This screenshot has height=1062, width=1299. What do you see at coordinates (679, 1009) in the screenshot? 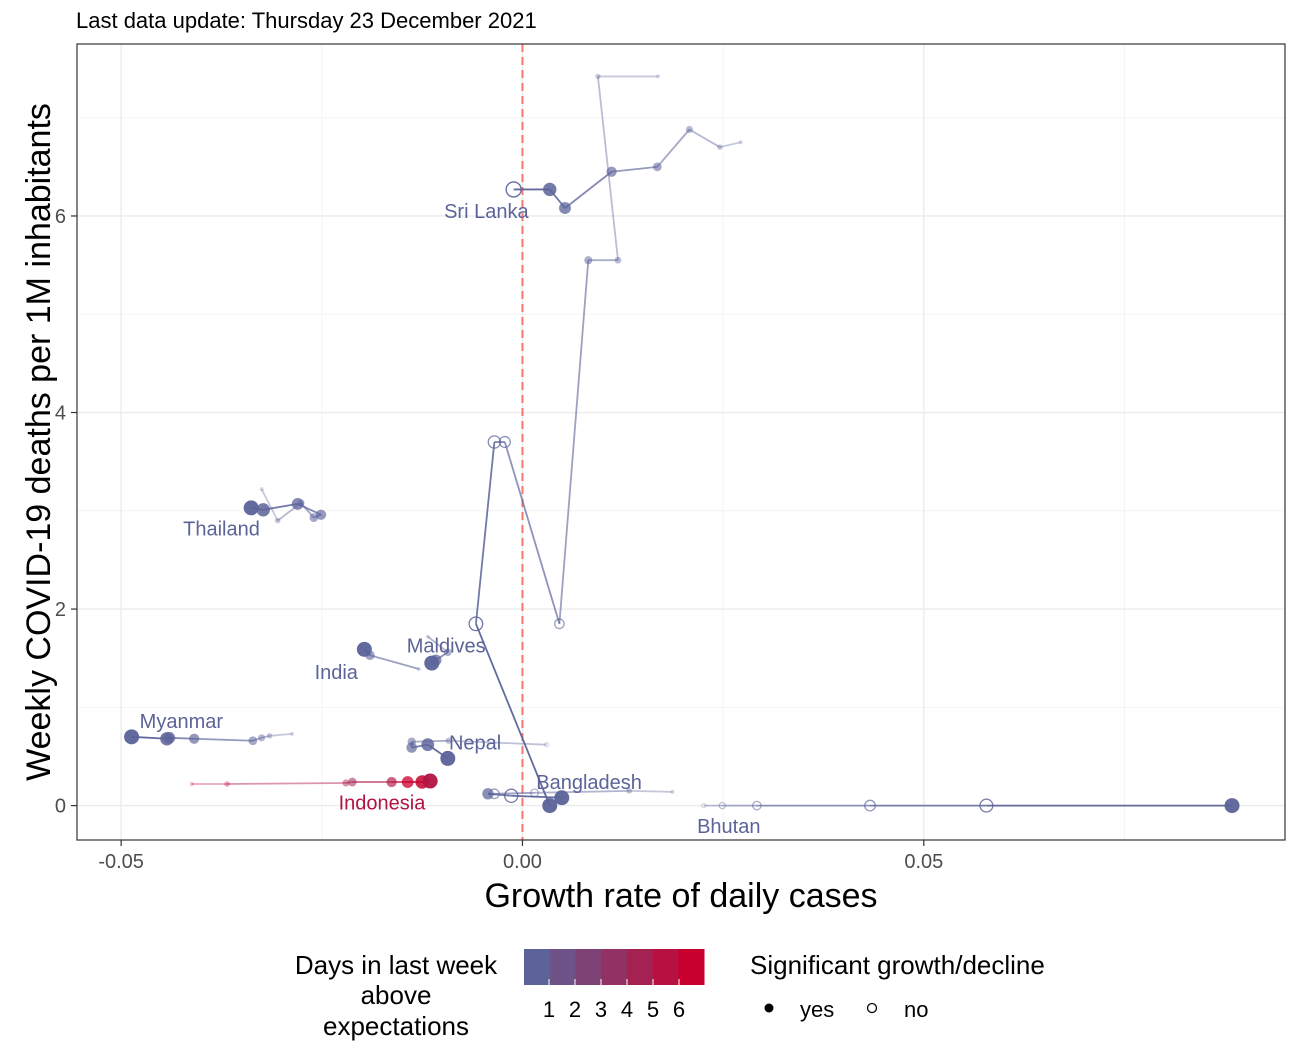
I see `colorbar-tick-label-5: 6` at bounding box center [679, 1009].